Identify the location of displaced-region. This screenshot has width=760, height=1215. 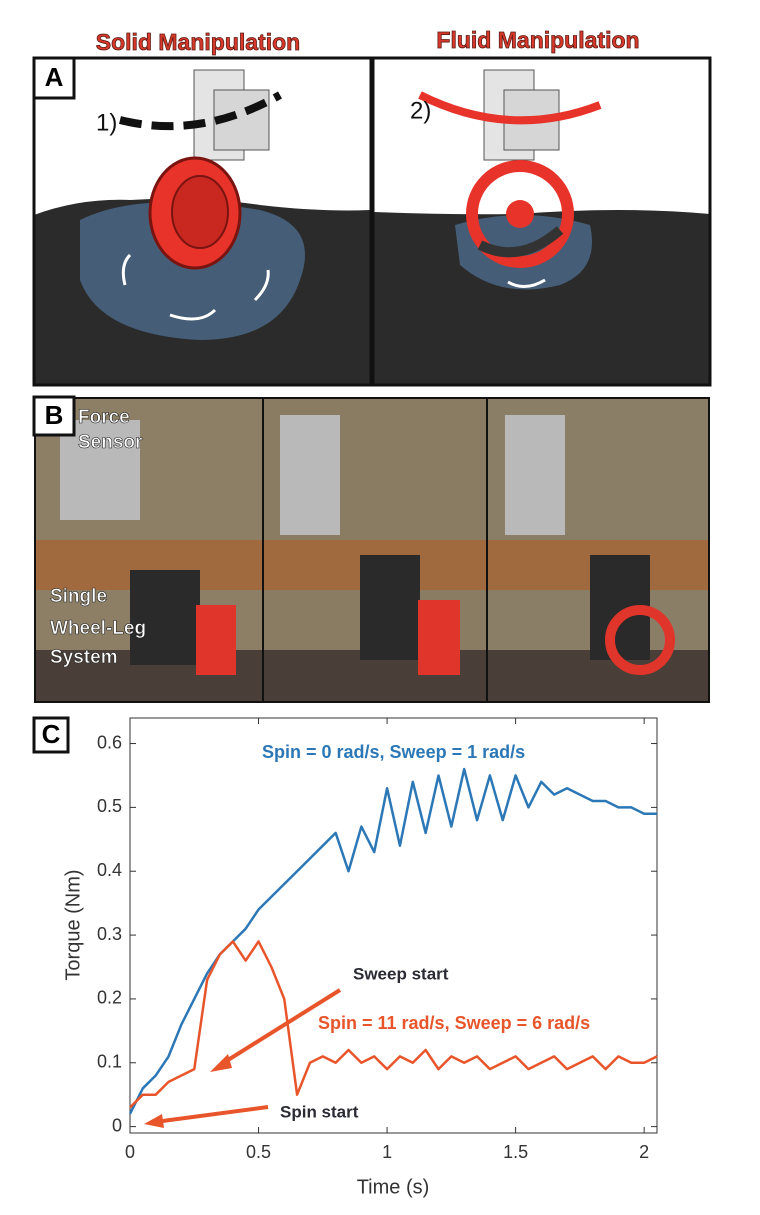
(192, 271).